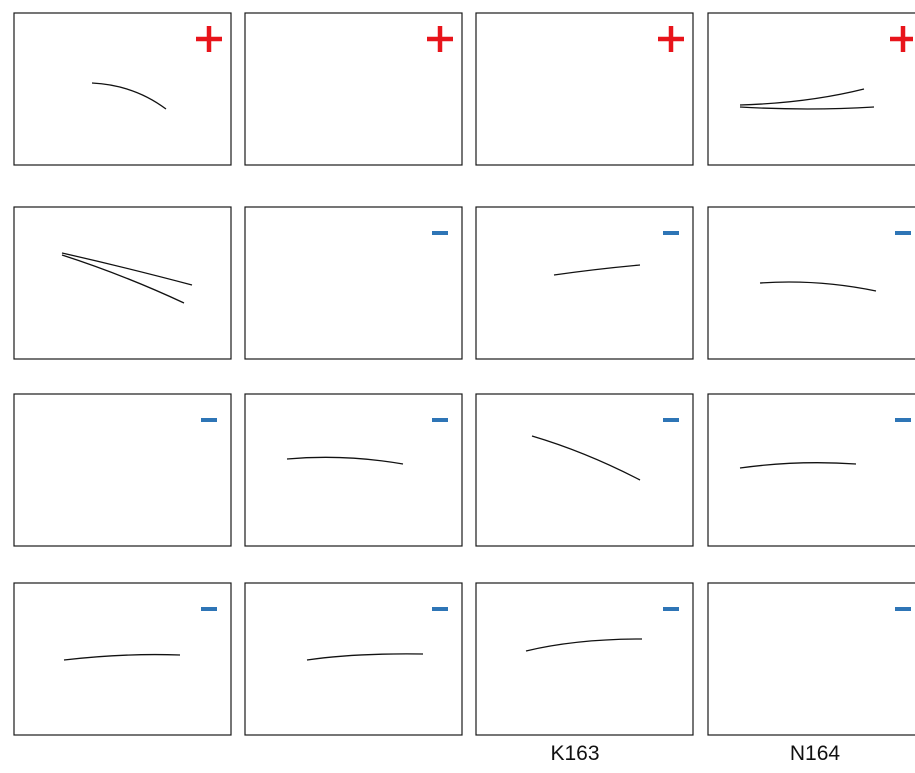 The height and width of the screenshot is (773, 915). I want to click on panel-r3-c0, so click(122, 659).